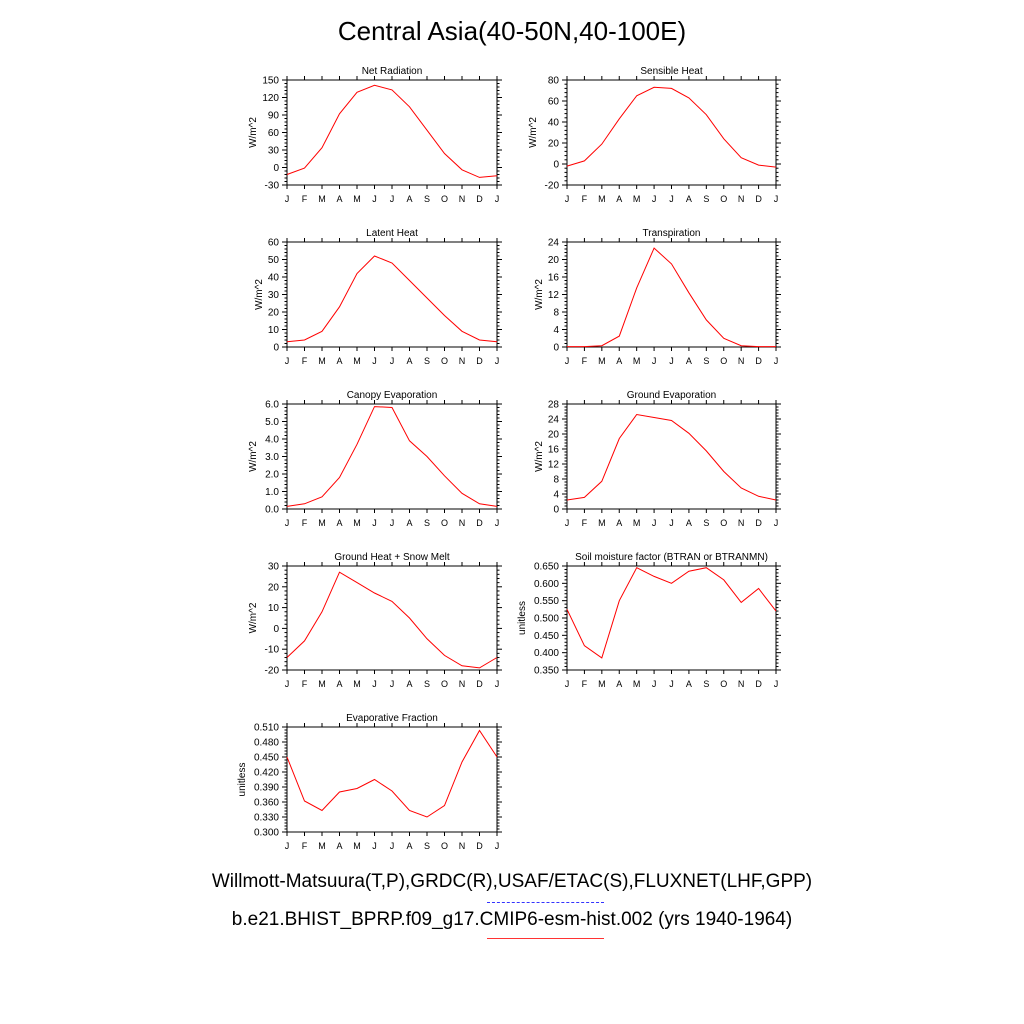  What do you see at coordinates (274, 567) in the screenshot?
I see `y-tick-label: 30` at bounding box center [274, 567].